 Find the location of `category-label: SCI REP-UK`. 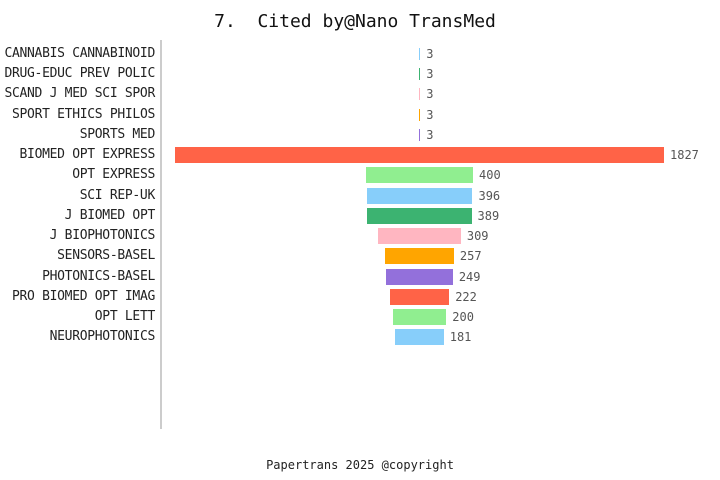

category-label: SCI REP-UK is located at coordinates (117, 195).